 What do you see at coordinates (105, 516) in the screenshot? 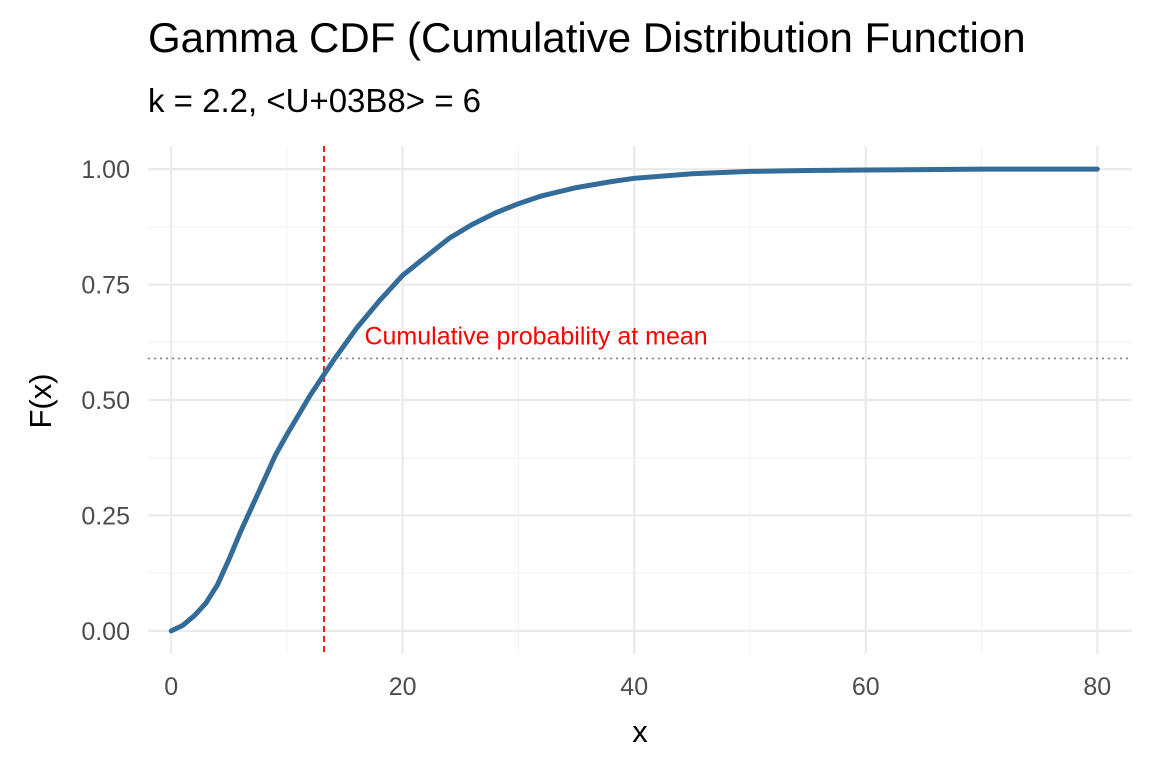
I see `y-tick-label: 0.25` at bounding box center [105, 516].